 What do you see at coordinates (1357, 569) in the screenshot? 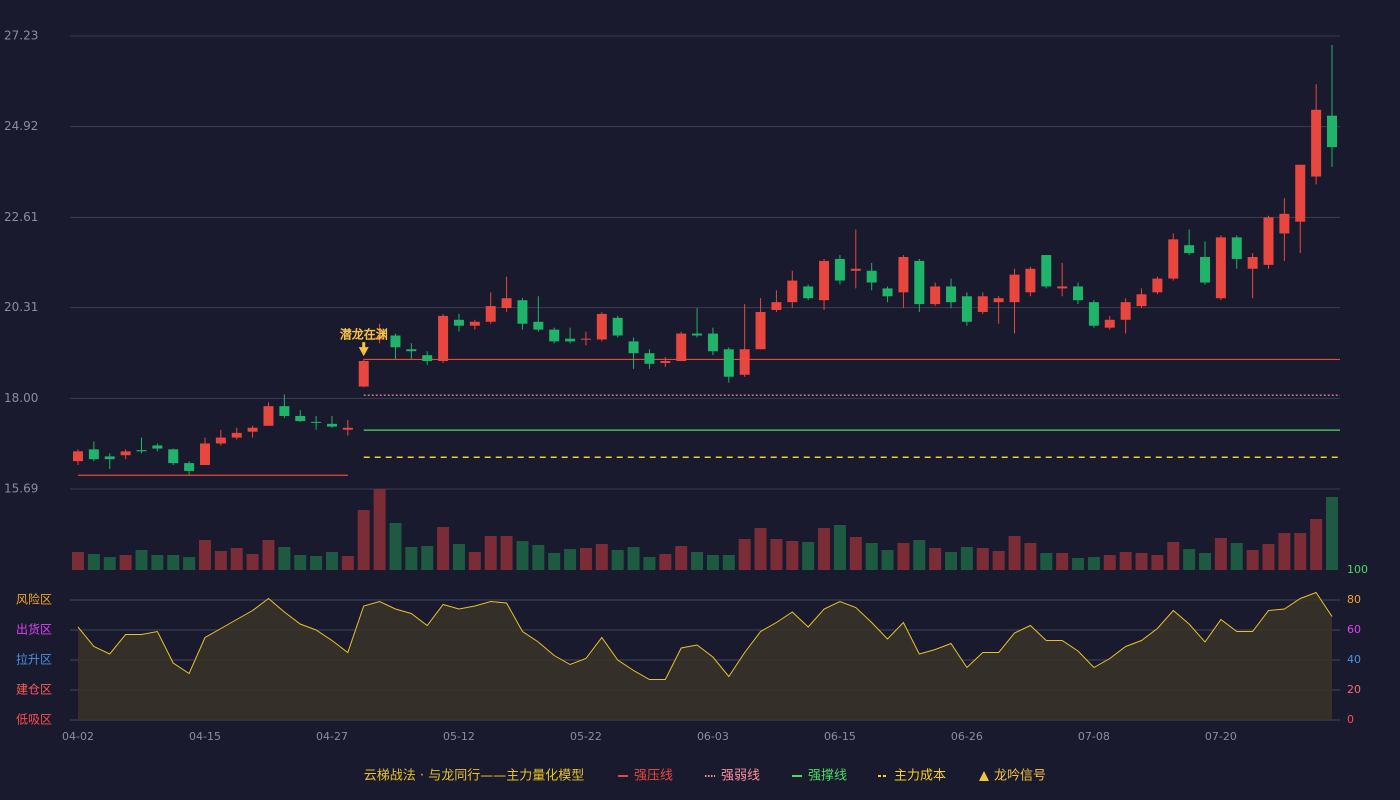
I see `y2-tick-label: 100` at bounding box center [1357, 569].